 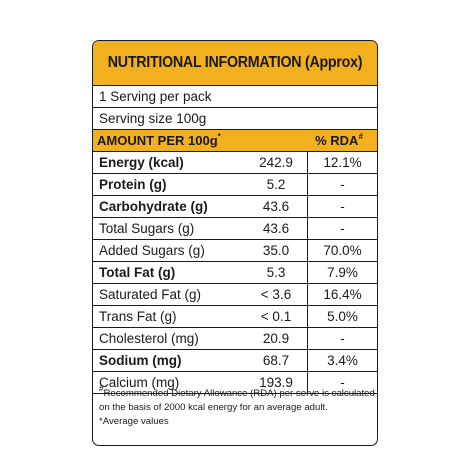 I want to click on amount-header-mark: *, so click(x=219, y=136).